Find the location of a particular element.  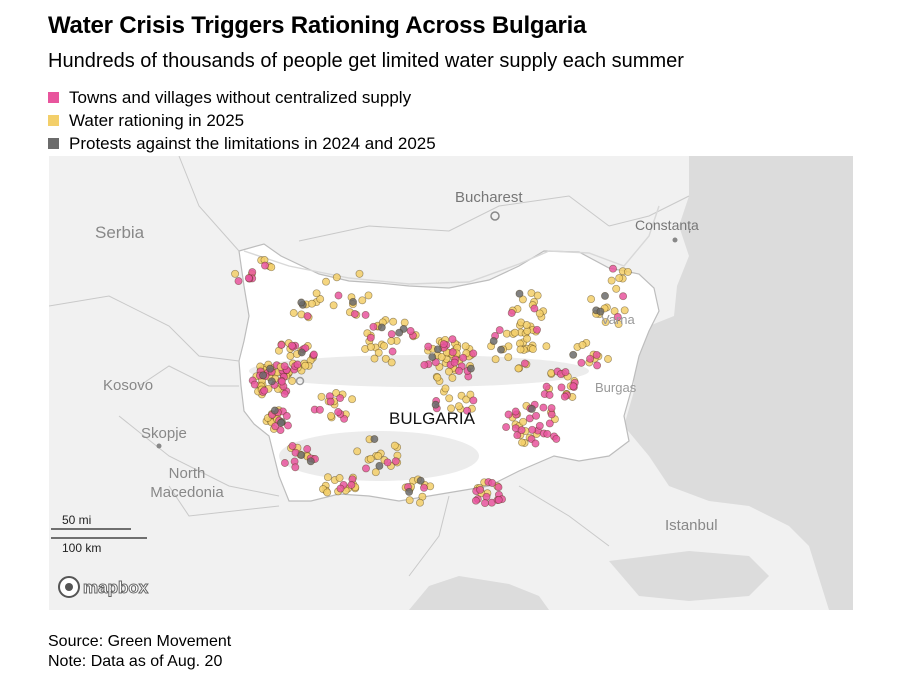

legend-item-rationing: Water rationing in 2025 is located at coordinates (242, 120).